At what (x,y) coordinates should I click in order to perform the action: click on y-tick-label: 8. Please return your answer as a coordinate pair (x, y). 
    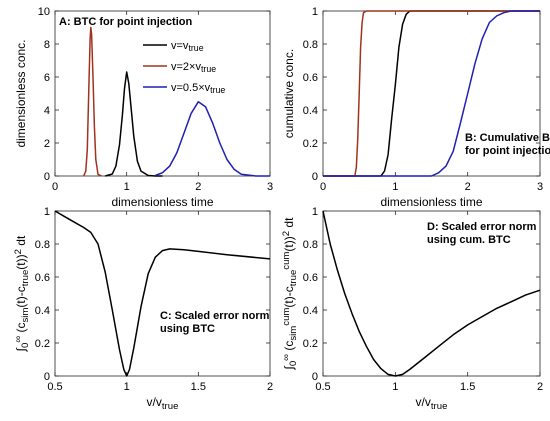
    Looking at the image, I should click on (47, 45).